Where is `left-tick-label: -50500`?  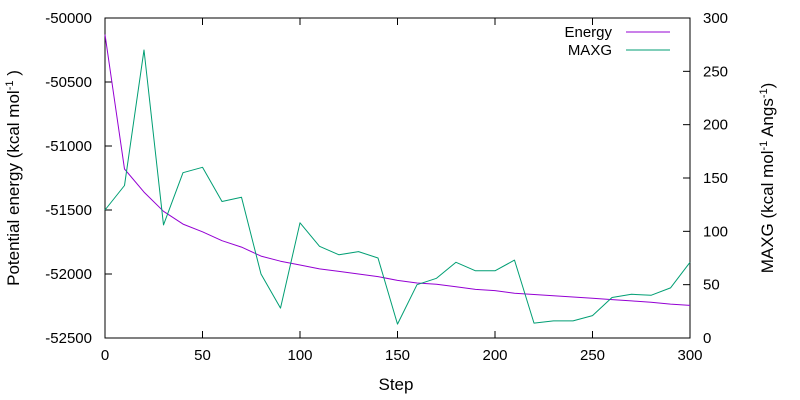
left-tick-label: -50500 is located at coordinates (68, 82).